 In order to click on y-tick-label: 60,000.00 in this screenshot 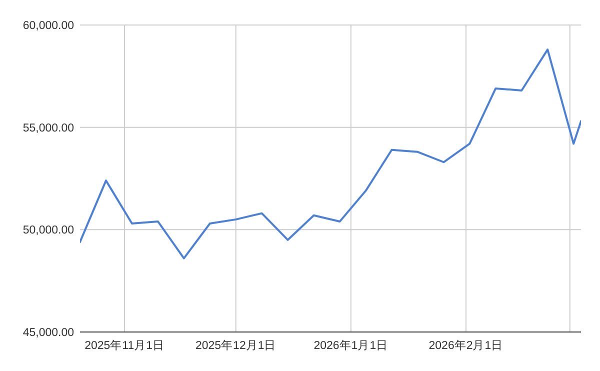, I will do `click(48, 26)`.